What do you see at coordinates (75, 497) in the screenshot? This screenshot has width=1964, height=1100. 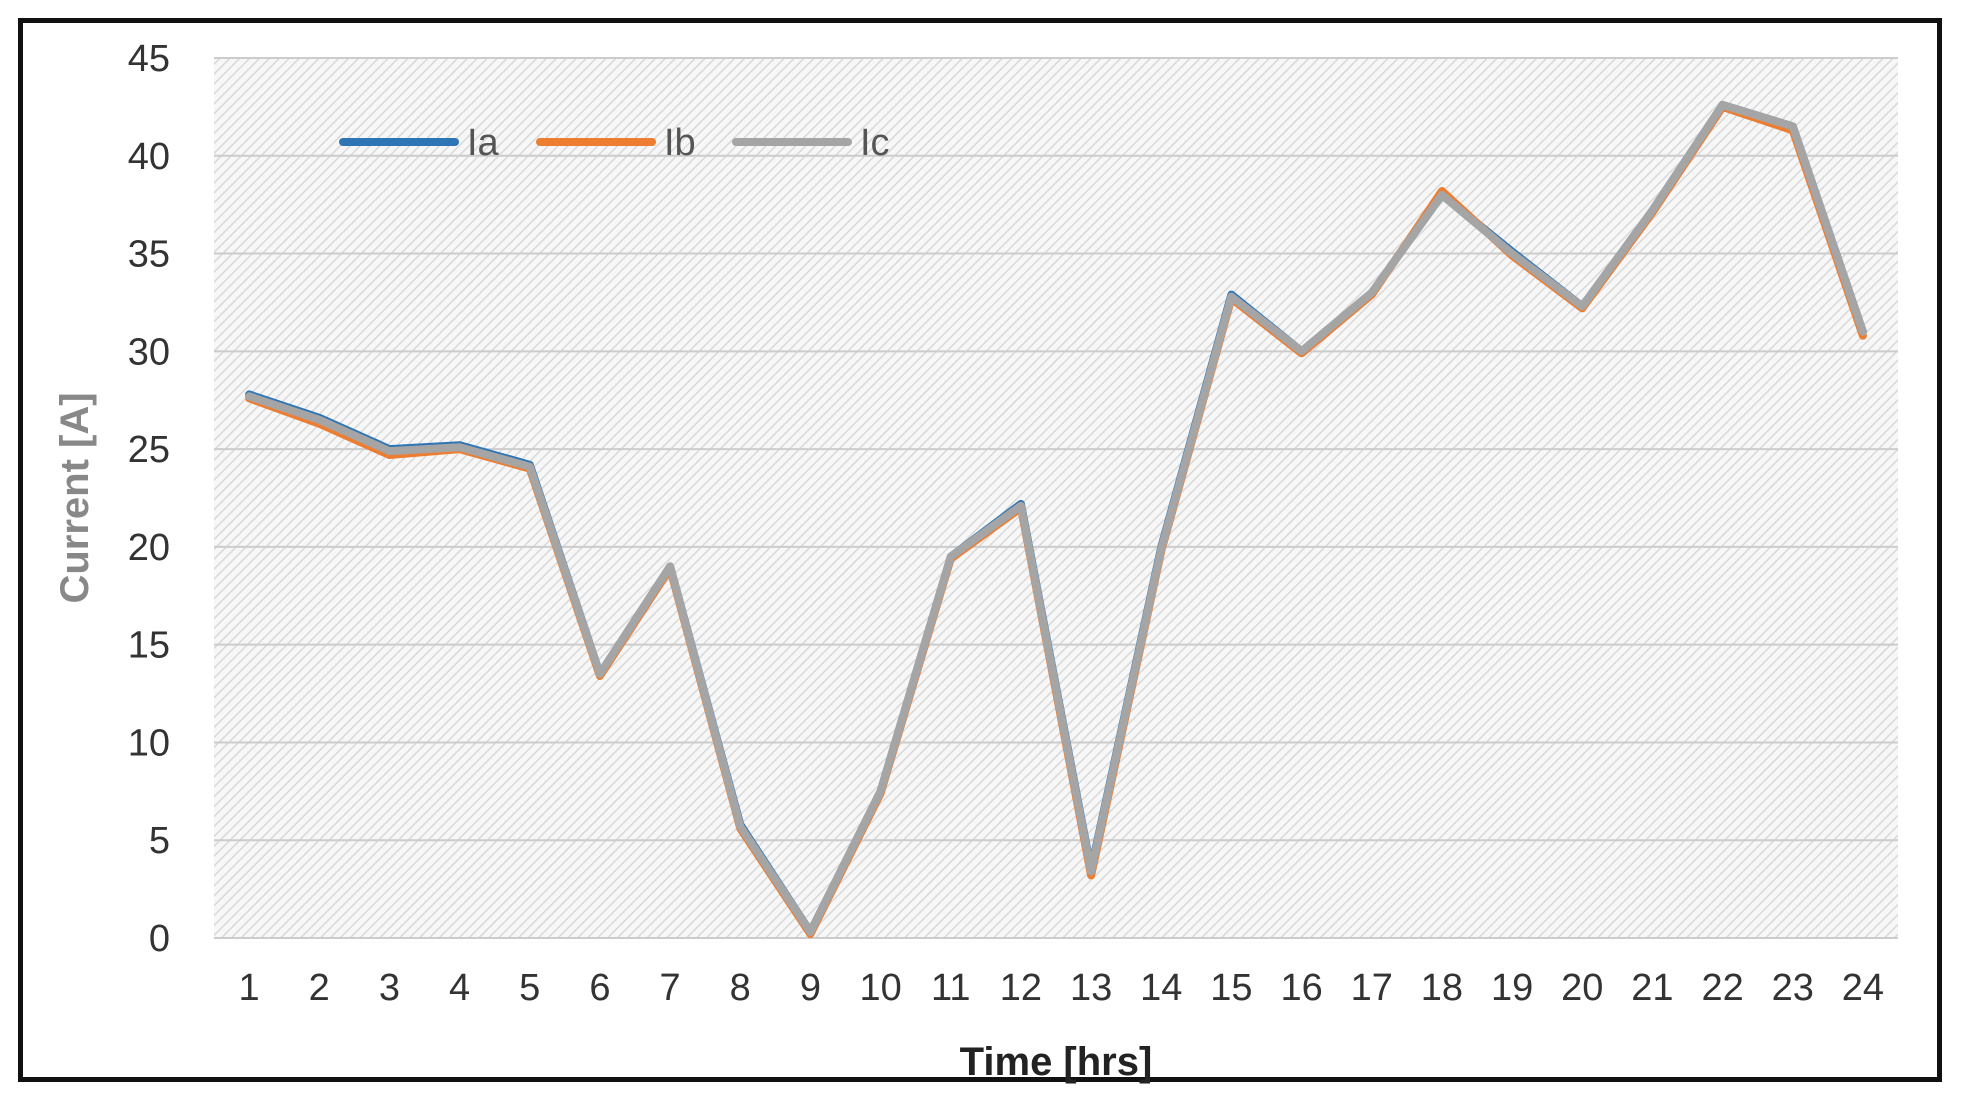 I see `y-axis-title: Current [A]` at bounding box center [75, 497].